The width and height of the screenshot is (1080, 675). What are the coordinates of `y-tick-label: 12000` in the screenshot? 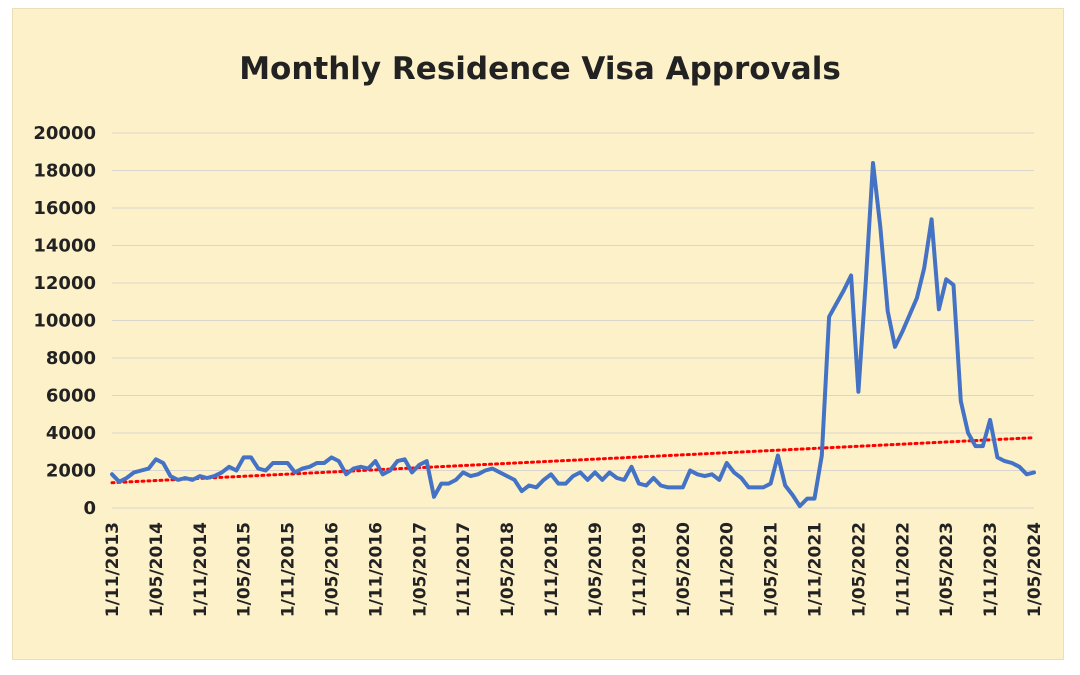 It's located at (64, 283).